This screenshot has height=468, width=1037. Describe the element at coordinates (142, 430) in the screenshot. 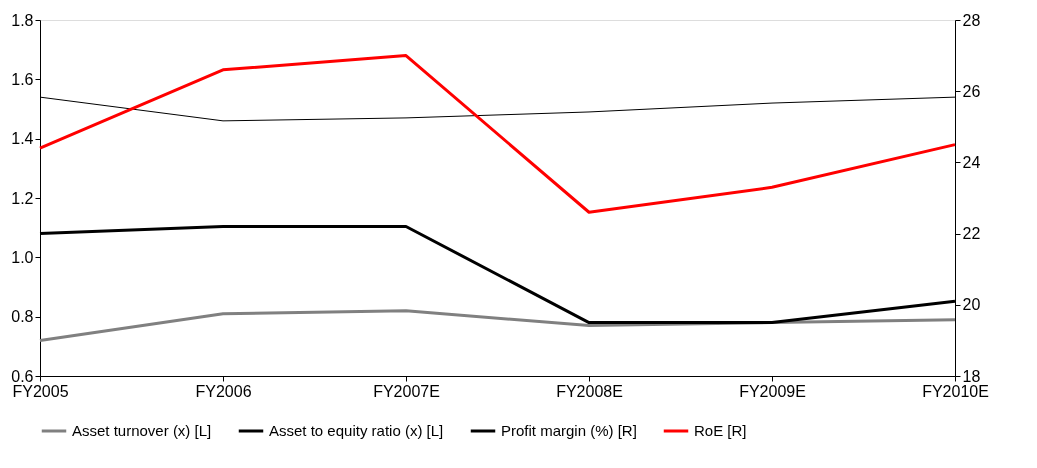

I see `legend-label: Asset turnover (x) [L]` at that location.